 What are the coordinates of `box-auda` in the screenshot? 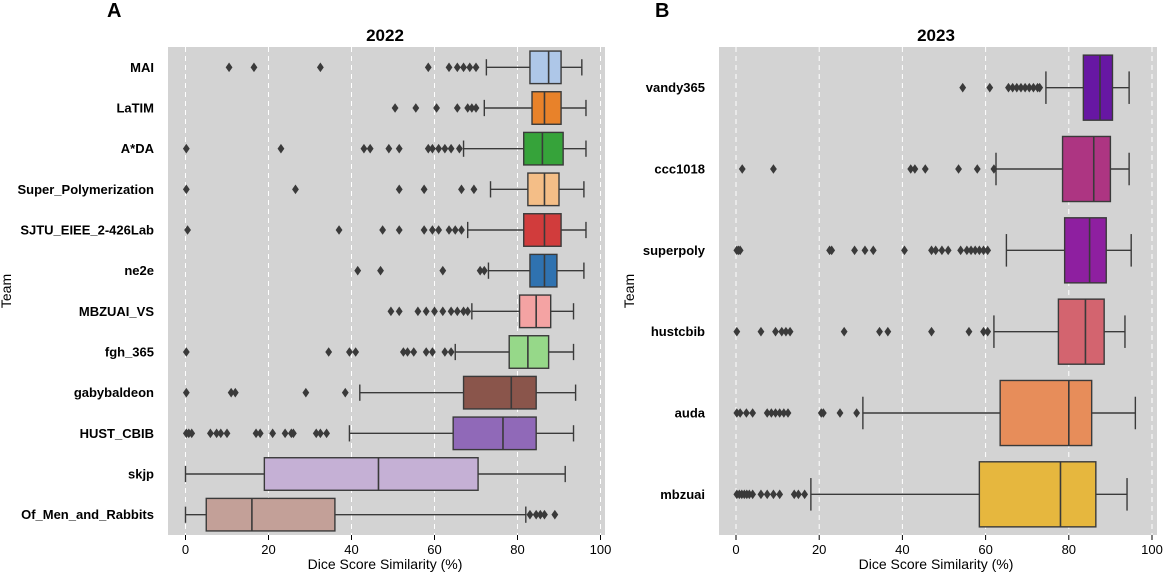 It's located at (935, 413).